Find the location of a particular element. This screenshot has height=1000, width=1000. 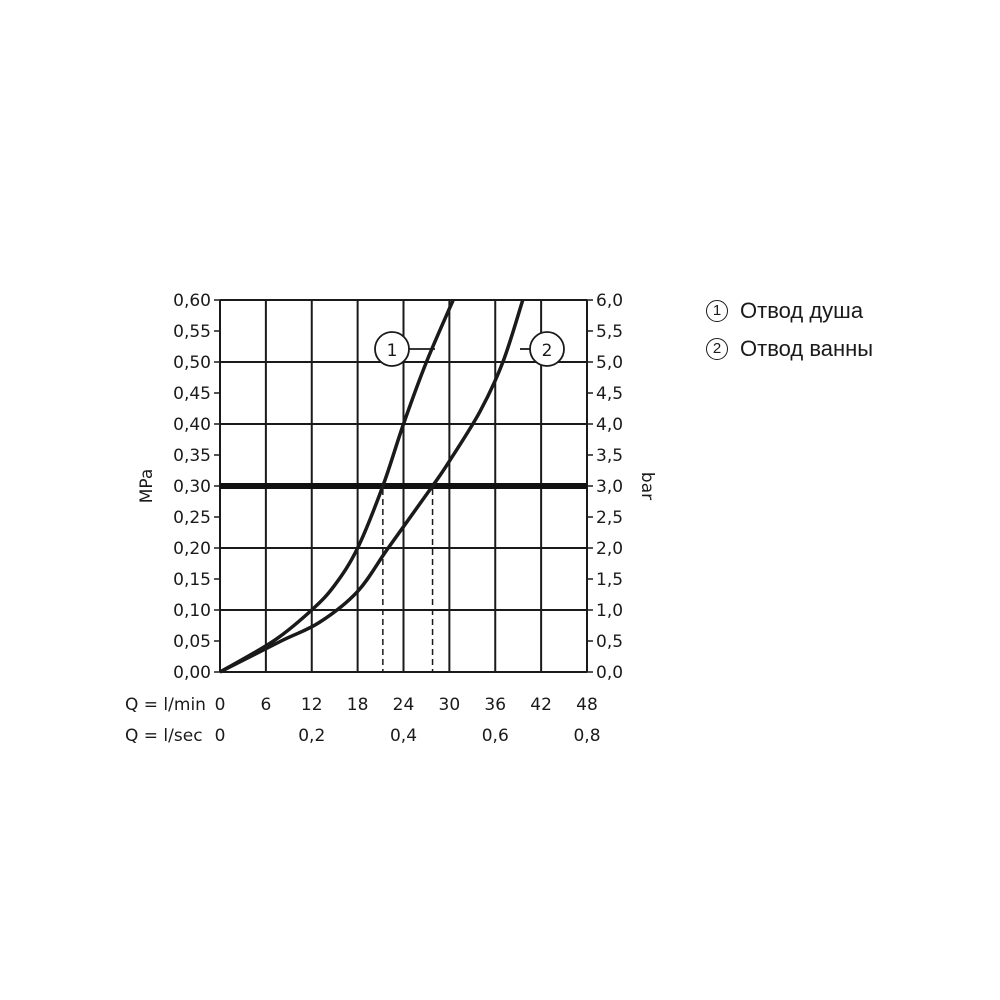

y-tick-label-right: 1,0 is located at coordinates (609, 611).